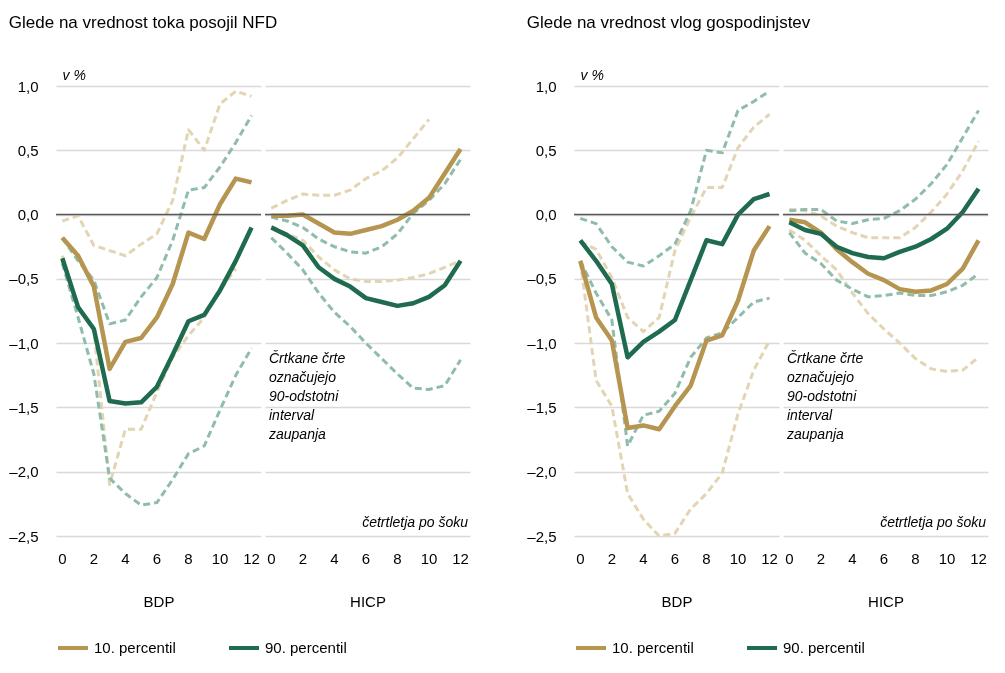 The image size is (1005, 673). What do you see at coordinates (143, 22) in the screenshot?
I see `chart-title: Glede na vrednost toka posojil NFD` at bounding box center [143, 22].